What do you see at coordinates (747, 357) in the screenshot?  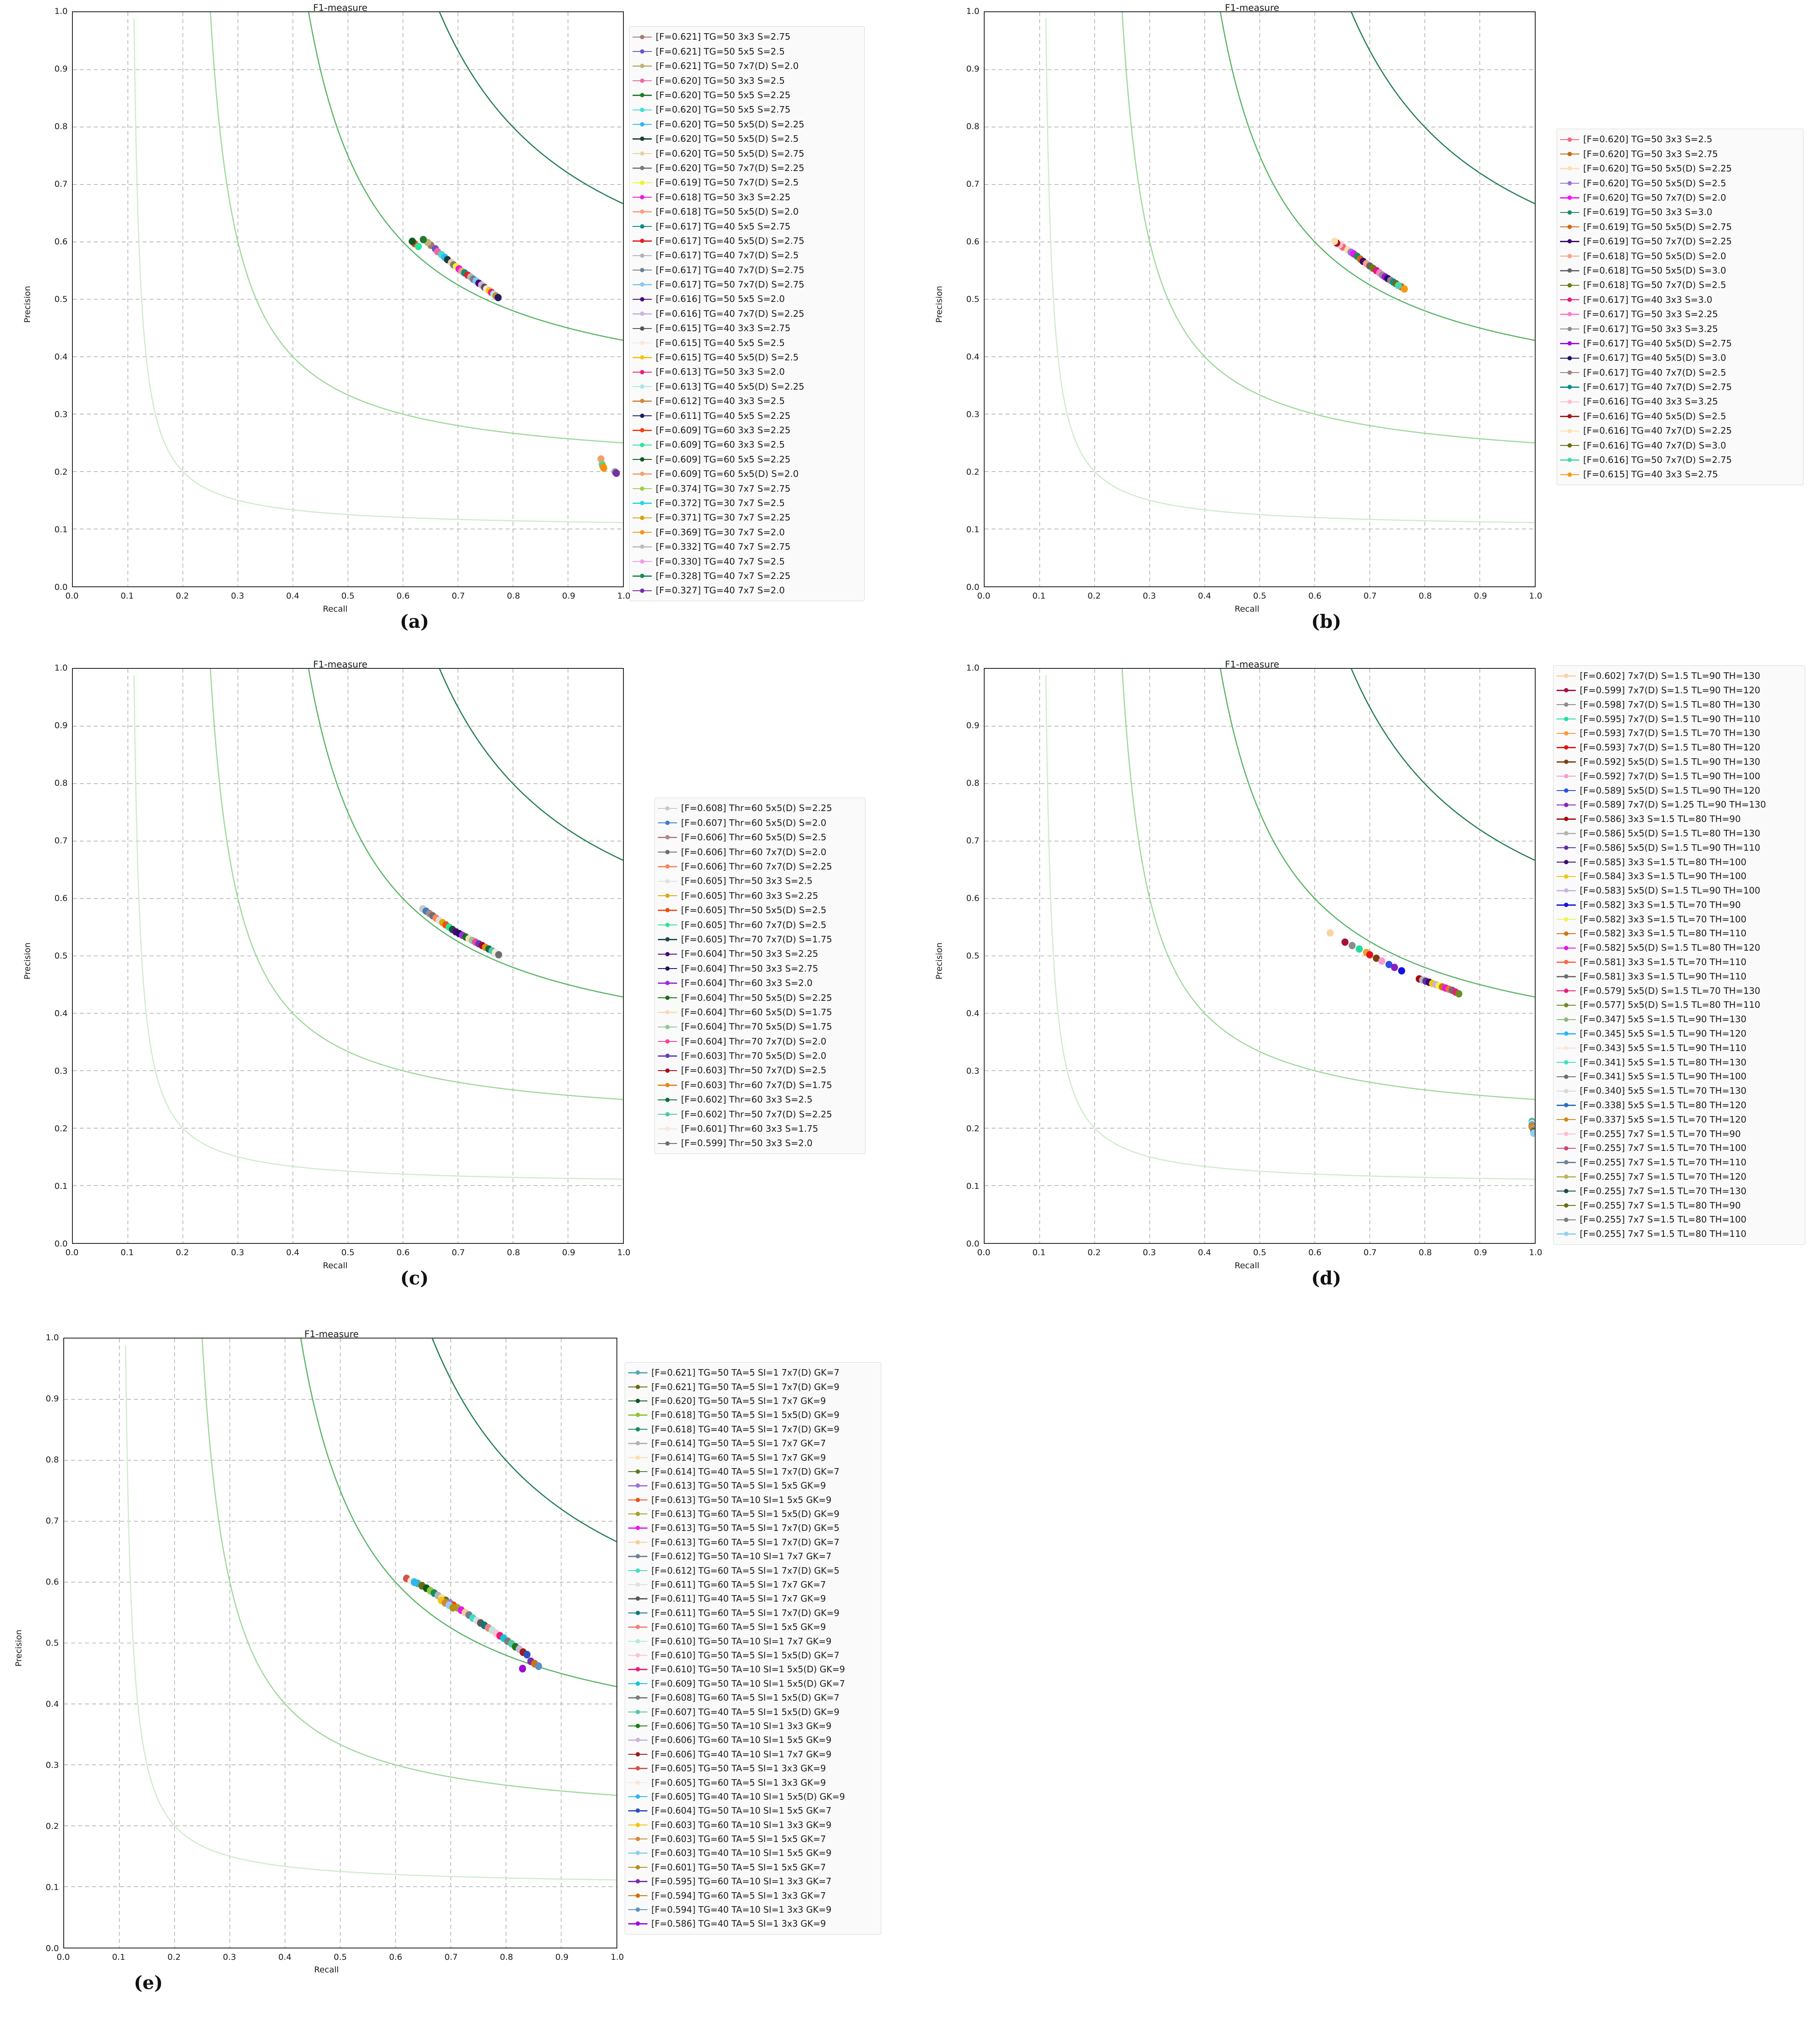 I see `legend-item: [F=0.615] TG=40 5x5(D) S=2.5` at bounding box center [747, 357].